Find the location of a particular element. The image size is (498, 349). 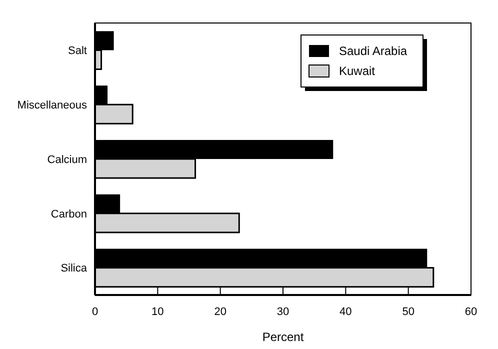

x-tick-label: 50 is located at coordinates (408, 312).